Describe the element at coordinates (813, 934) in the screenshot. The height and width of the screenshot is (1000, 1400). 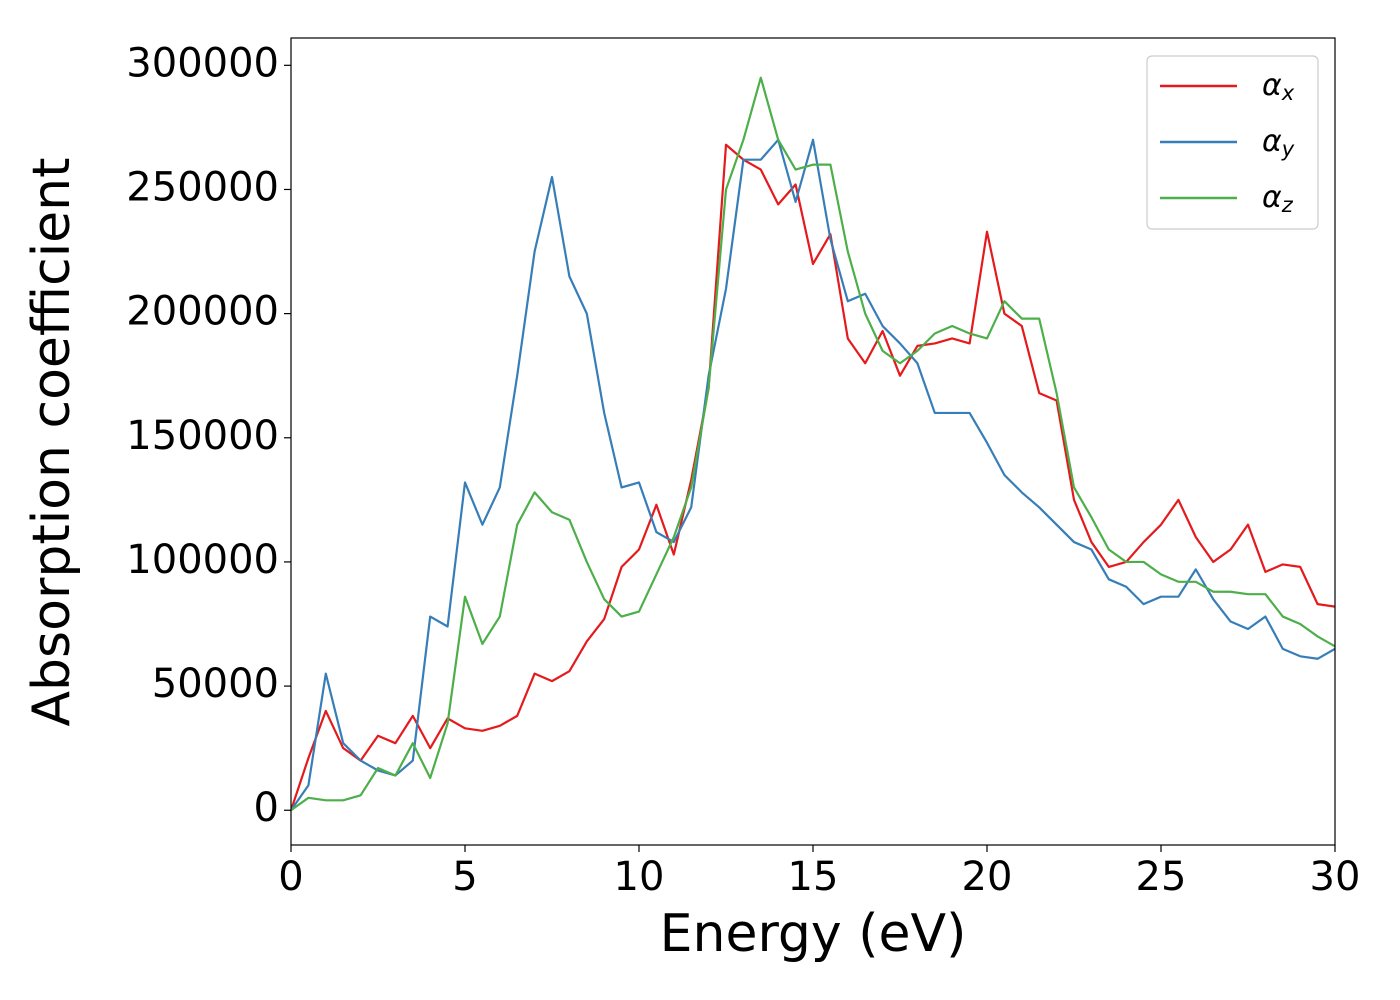
I see `x-axis-label: Energy (eV)` at that location.